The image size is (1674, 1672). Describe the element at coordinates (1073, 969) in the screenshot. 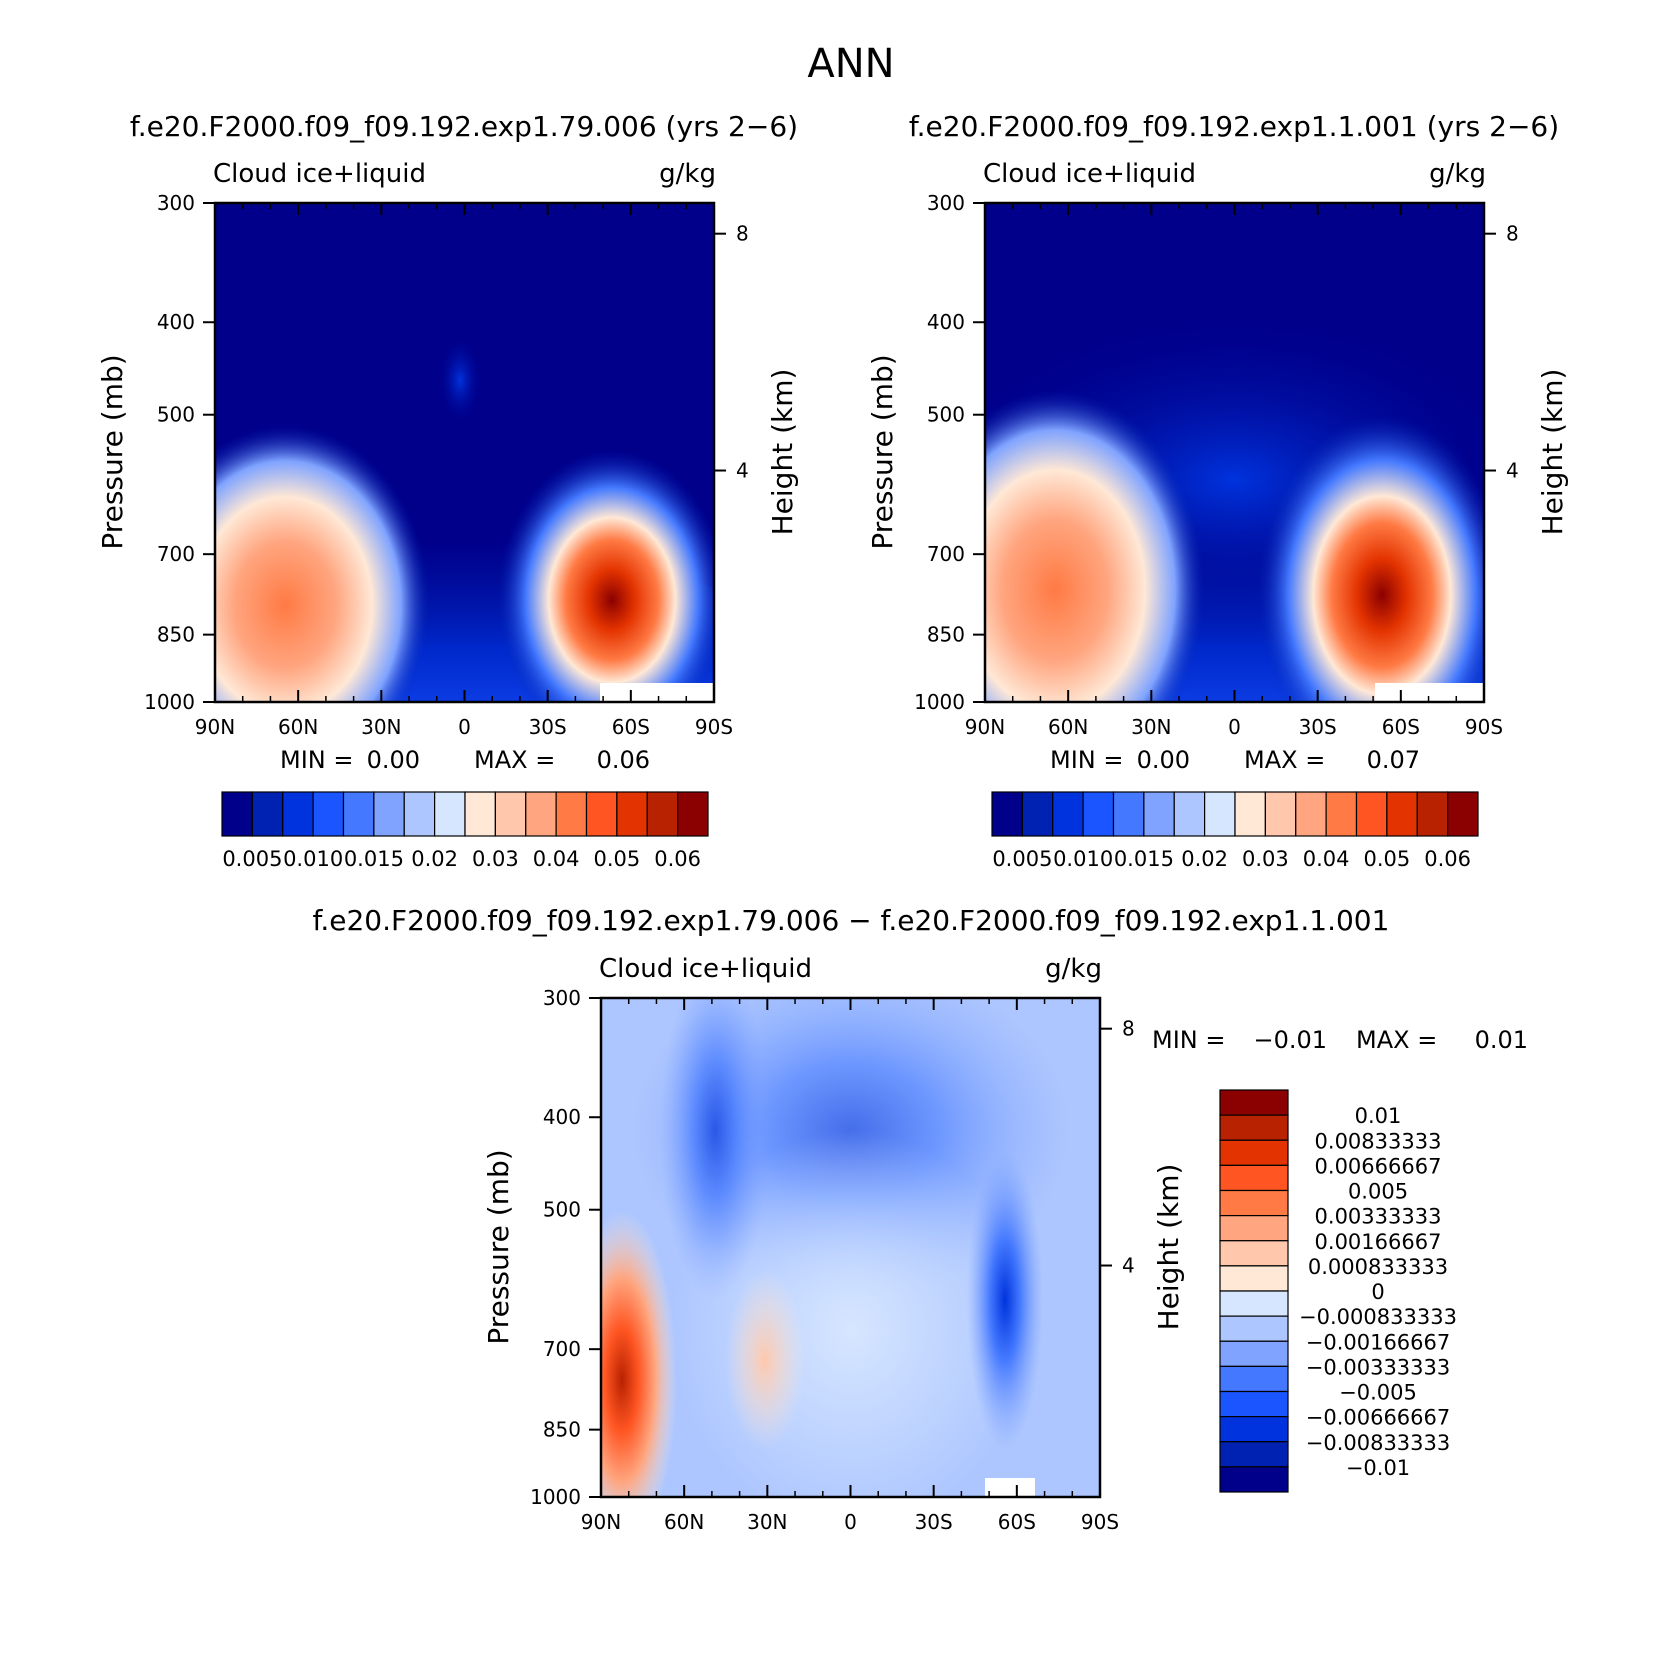

I see `units-label-3: g/kg` at that location.